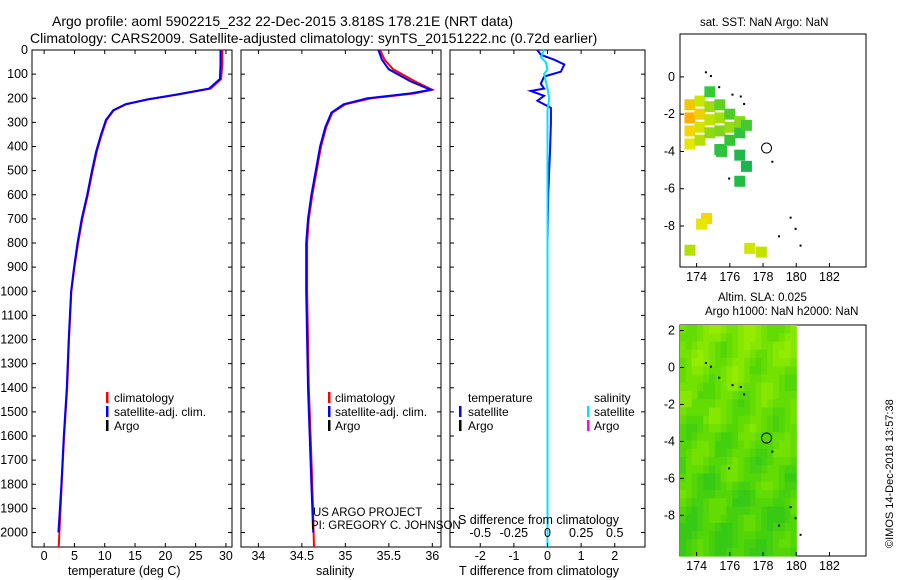  Describe the element at coordinates (614, 556) in the screenshot. I see `x-tick-label: 2` at that location.